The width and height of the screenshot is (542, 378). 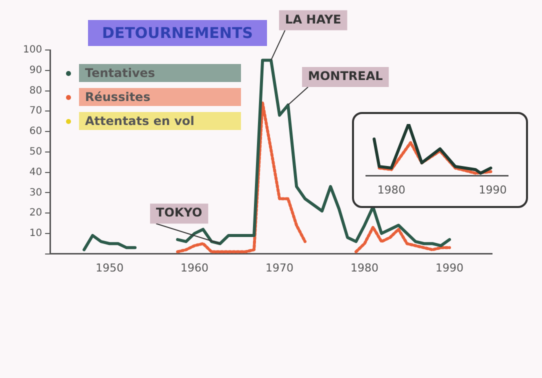 I want to click on y-tick-label: 30, so click(x=35, y=192).